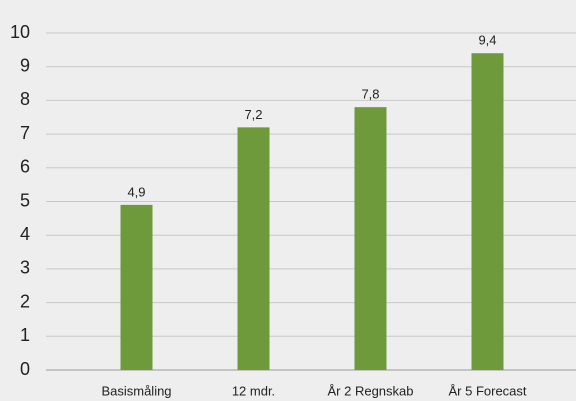  Describe the element at coordinates (25, 65) in the screenshot. I see `y-tick-label: 9` at that location.